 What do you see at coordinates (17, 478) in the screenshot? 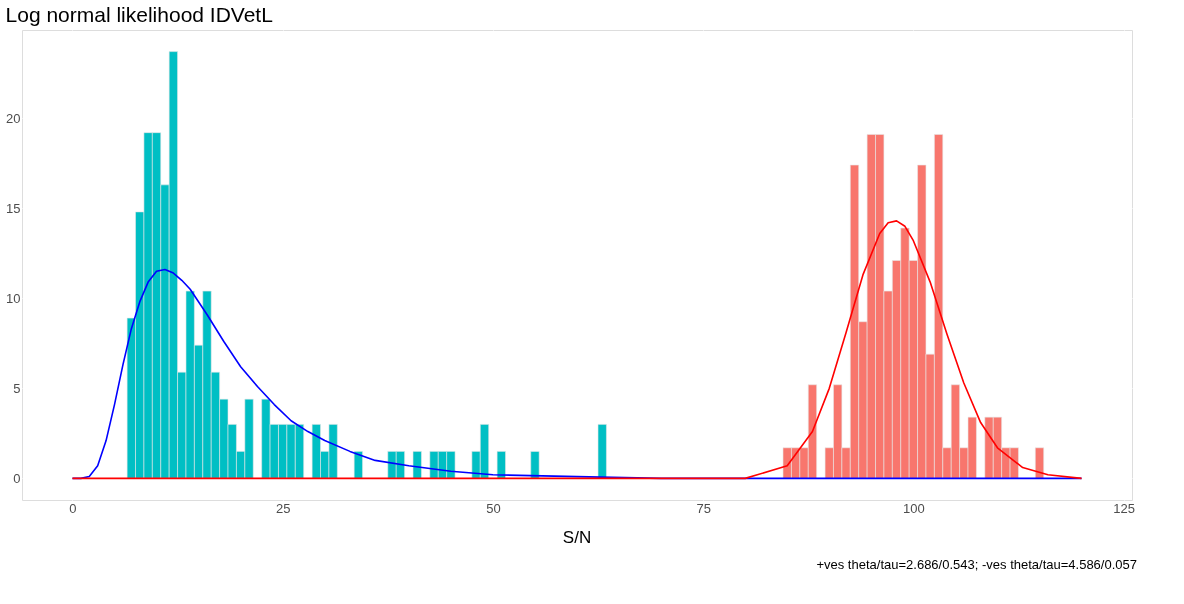
I see `y-tick-label: 0` at bounding box center [17, 478].